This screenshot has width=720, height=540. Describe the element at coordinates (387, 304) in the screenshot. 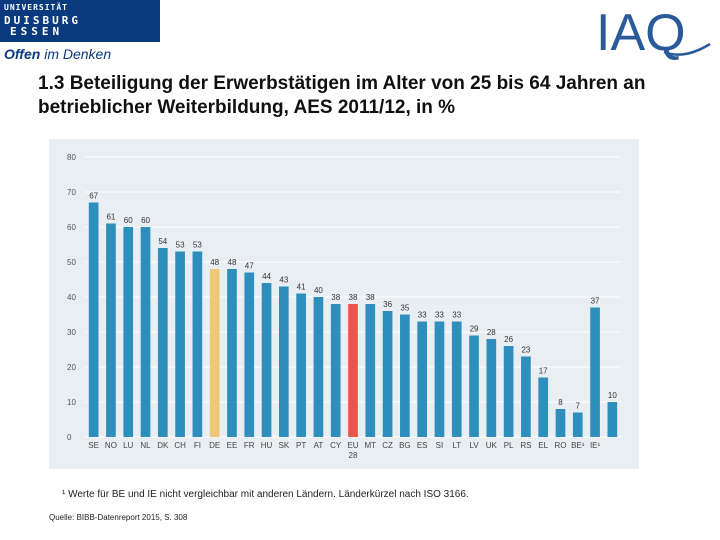

I see `data-label: 36` at that location.